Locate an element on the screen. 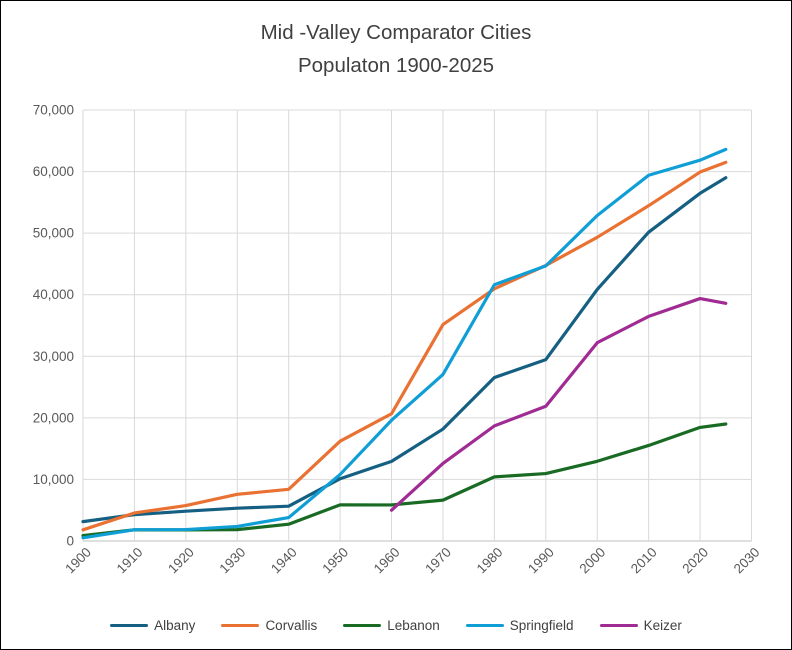 This screenshot has height=650, width=792. x-tick-label: 1930 is located at coordinates (233, 561).